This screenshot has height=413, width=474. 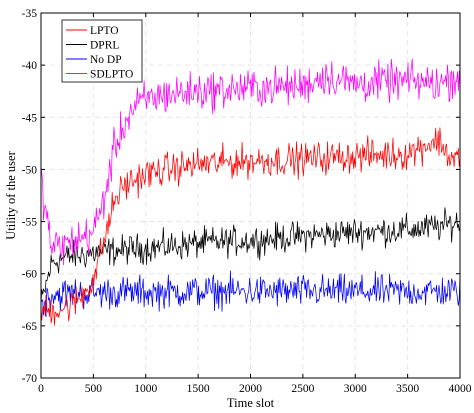 I want to click on legend: LPTO DPRL No DP SDLPTO, so click(x=102, y=51).